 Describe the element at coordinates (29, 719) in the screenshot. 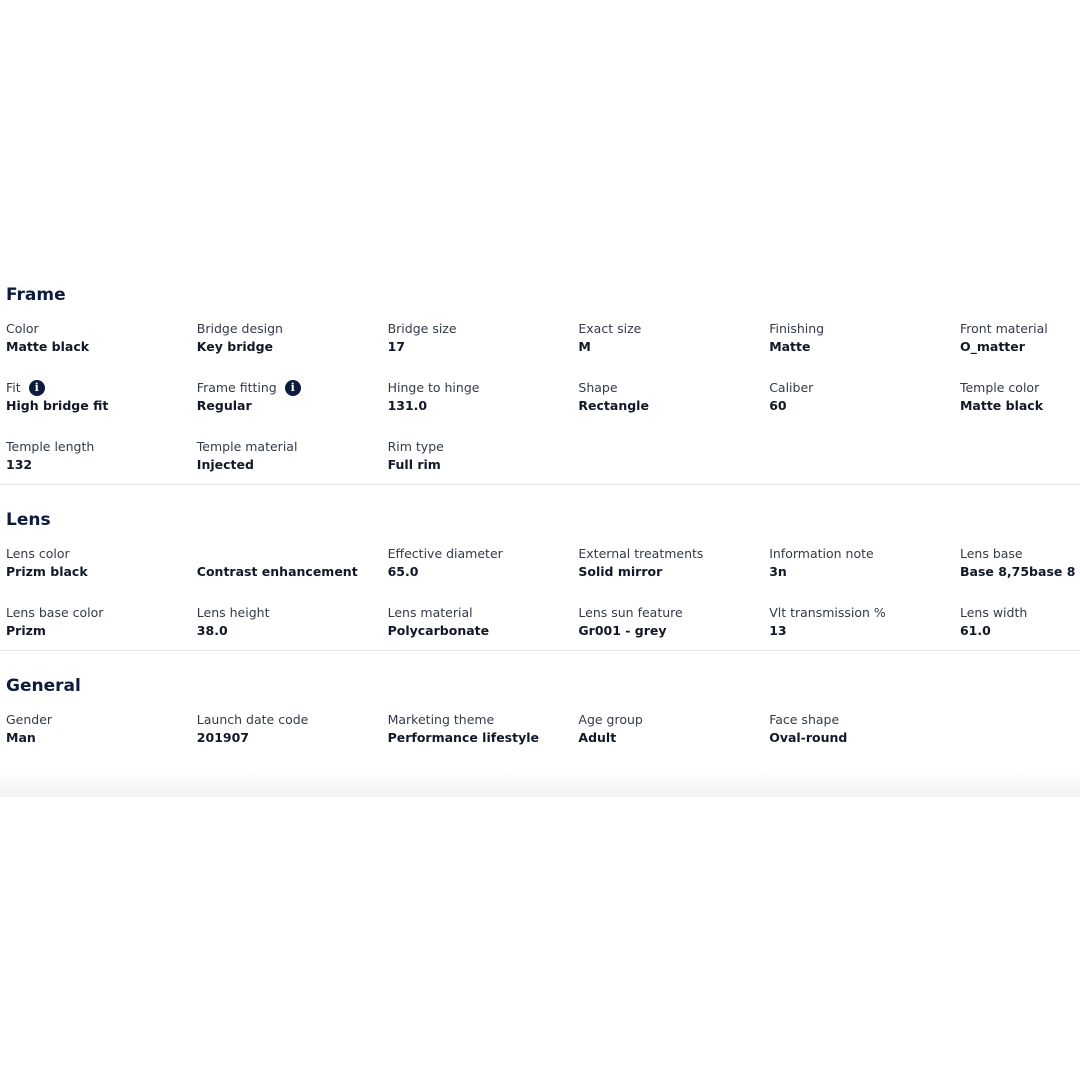

I see `spec-label: Gender` at that location.